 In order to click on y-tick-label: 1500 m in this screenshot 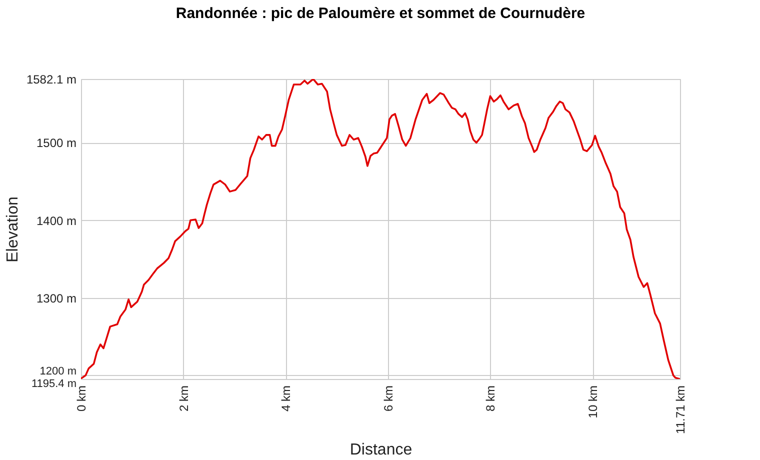, I will do `click(56, 143)`.